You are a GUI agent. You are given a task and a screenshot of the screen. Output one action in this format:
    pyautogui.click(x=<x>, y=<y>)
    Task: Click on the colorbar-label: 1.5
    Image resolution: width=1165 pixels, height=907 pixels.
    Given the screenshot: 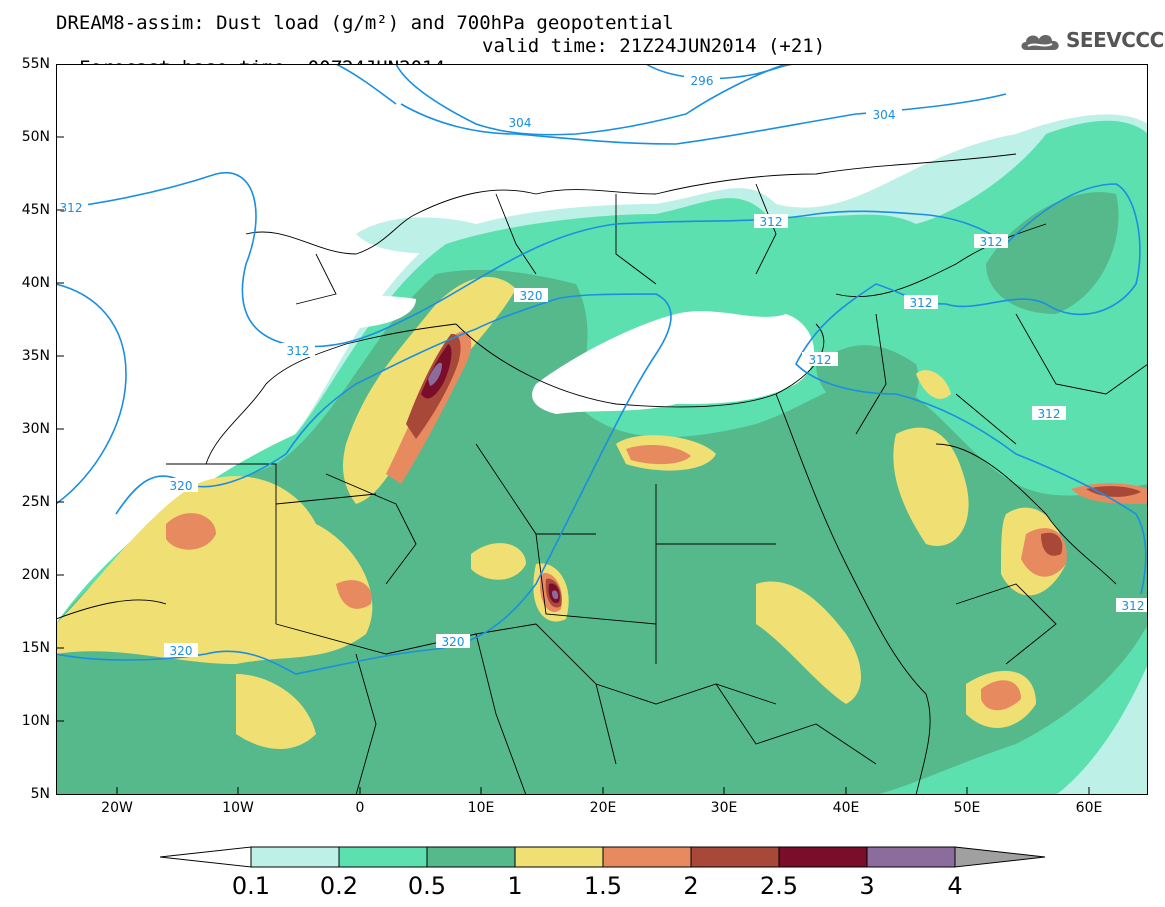 What is the action you would take?
    pyautogui.click(x=603, y=886)
    